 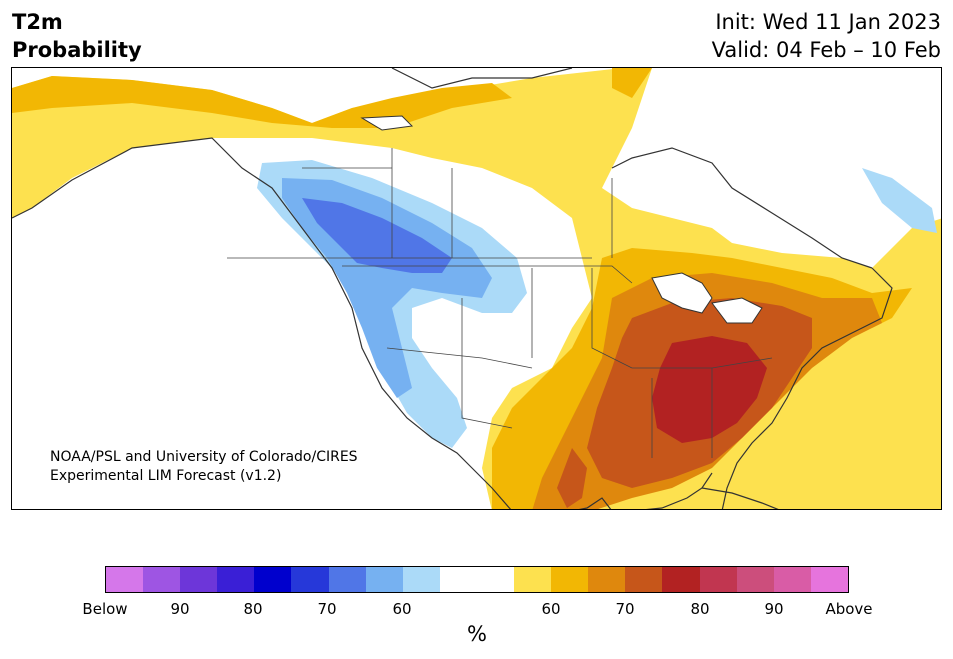 What do you see at coordinates (105, 609) in the screenshot?
I see `colorbar-tick-label: Below` at bounding box center [105, 609].